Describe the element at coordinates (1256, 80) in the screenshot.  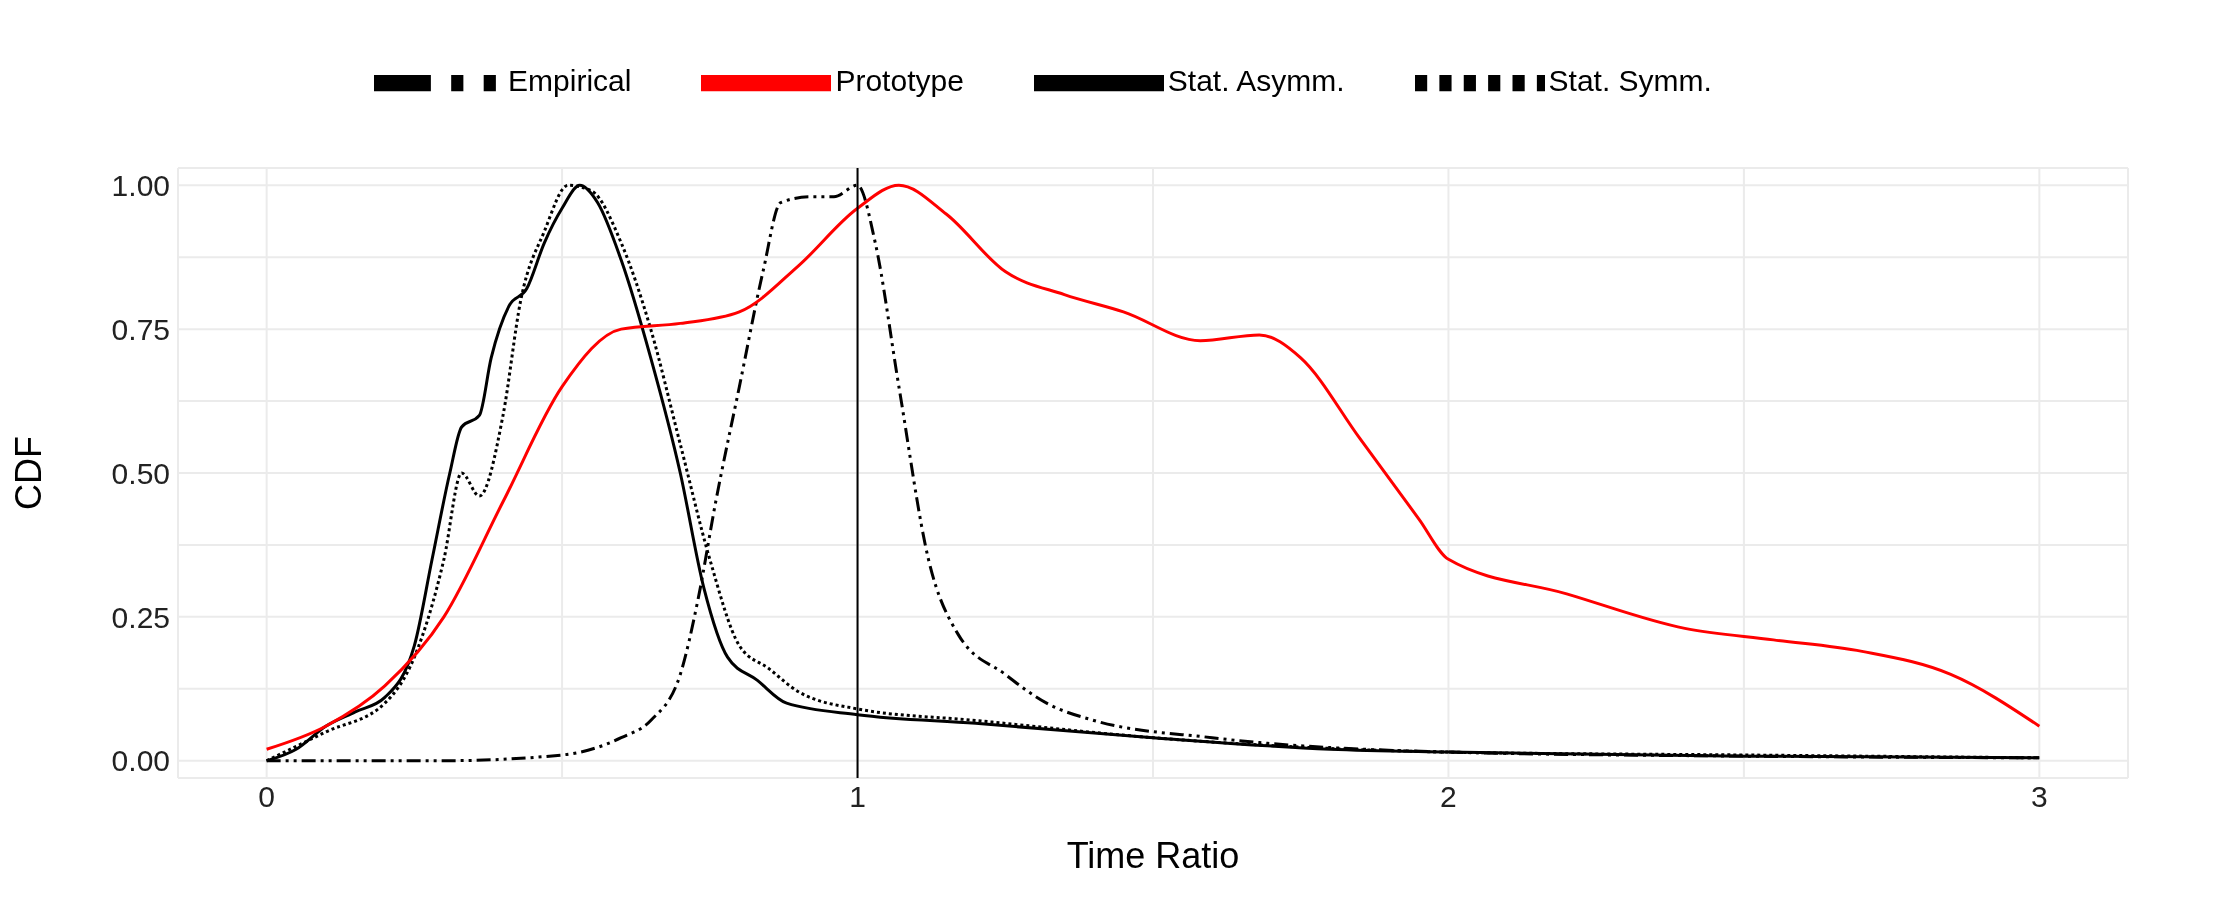
I see `legend-label: Stat. Asymm.` at that location.